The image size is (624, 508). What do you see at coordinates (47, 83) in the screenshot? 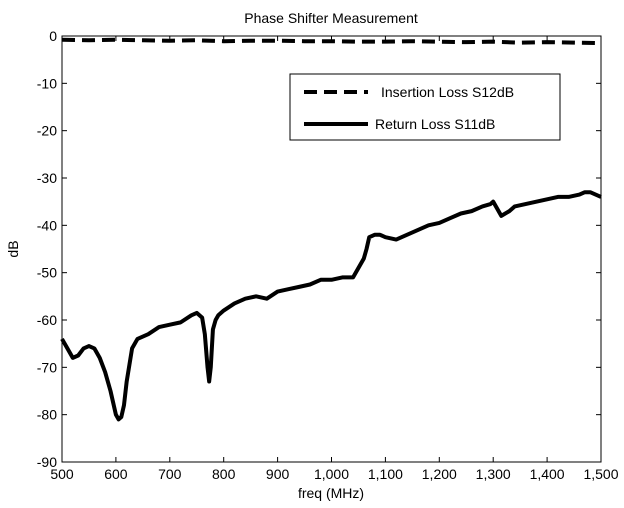
I see `y-tick-label: -10` at bounding box center [47, 83].